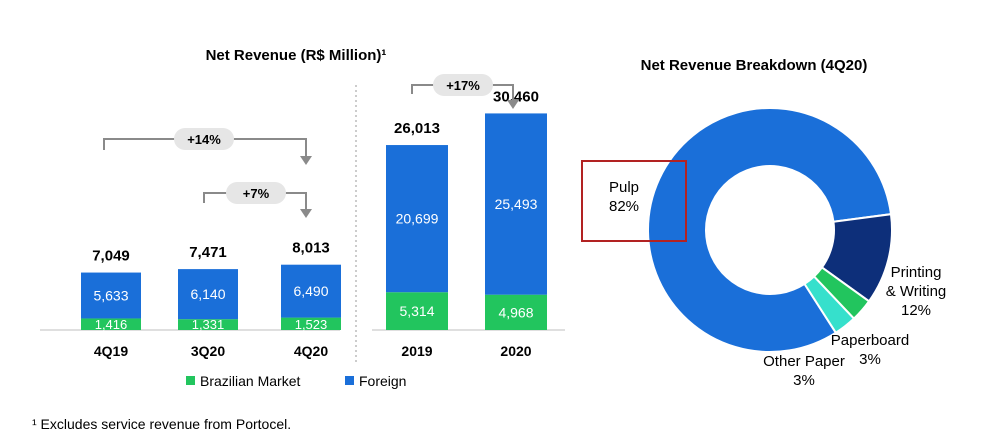 The width and height of the screenshot is (982, 447). I want to click on bar-brazilian-value-label: 1,416, so click(111, 324).